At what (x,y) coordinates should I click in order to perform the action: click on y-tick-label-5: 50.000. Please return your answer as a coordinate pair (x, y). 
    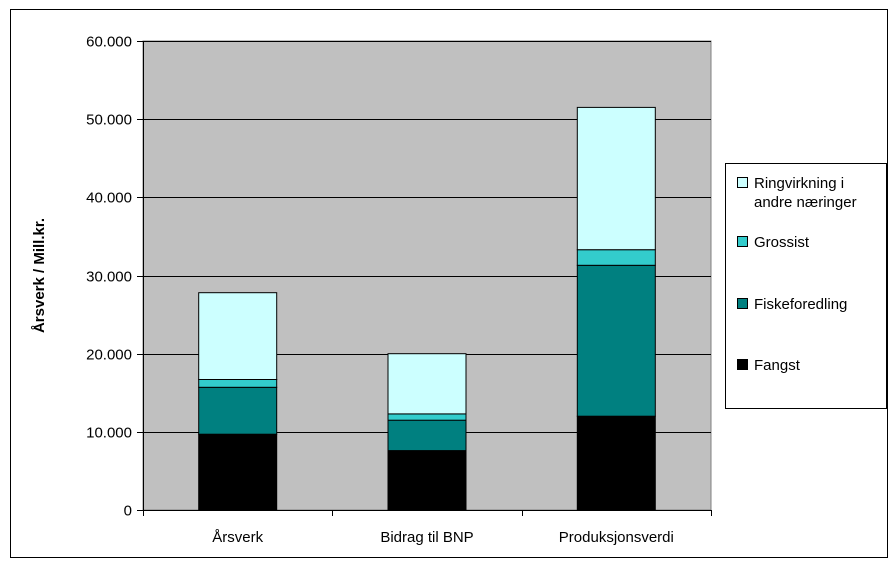
    Looking at the image, I should click on (109, 120).